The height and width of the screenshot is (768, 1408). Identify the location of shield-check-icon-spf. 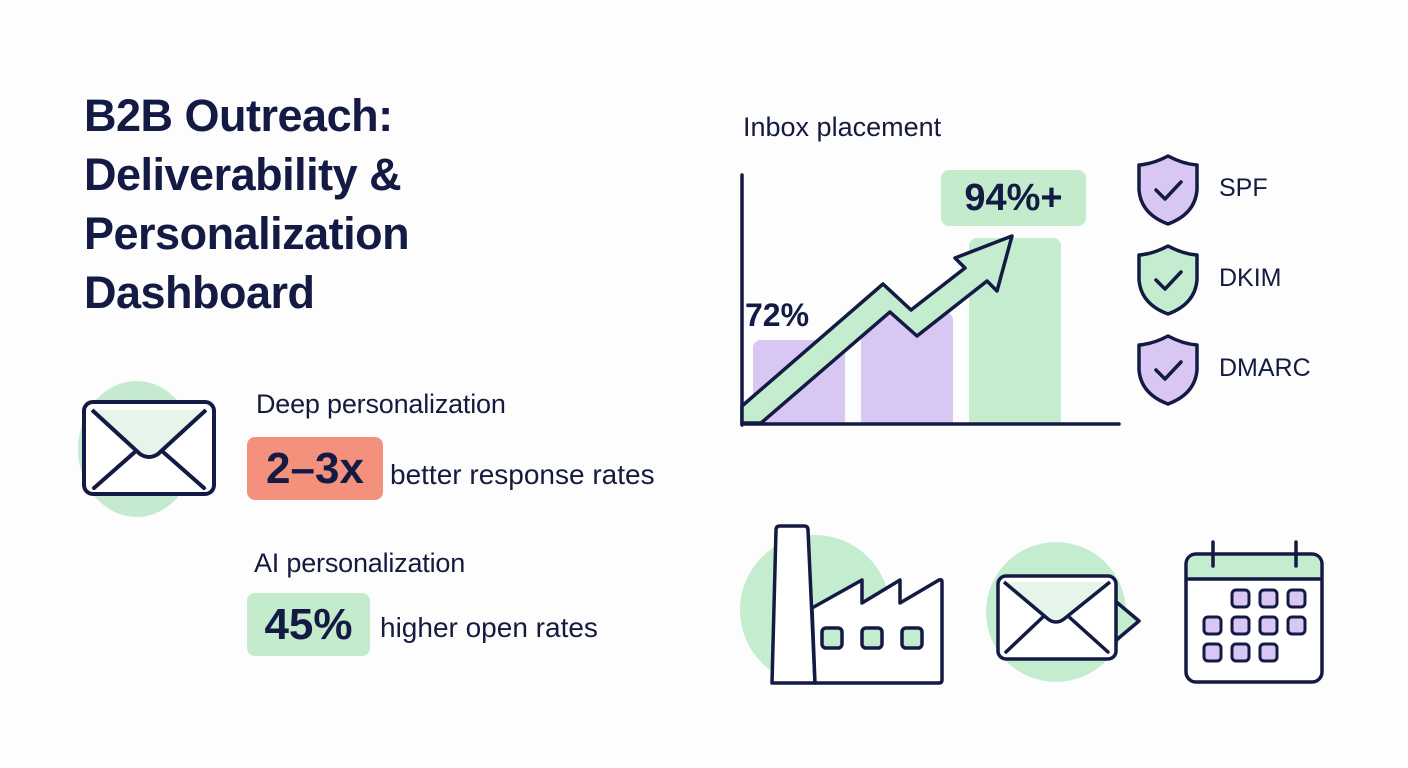
(1168, 190).